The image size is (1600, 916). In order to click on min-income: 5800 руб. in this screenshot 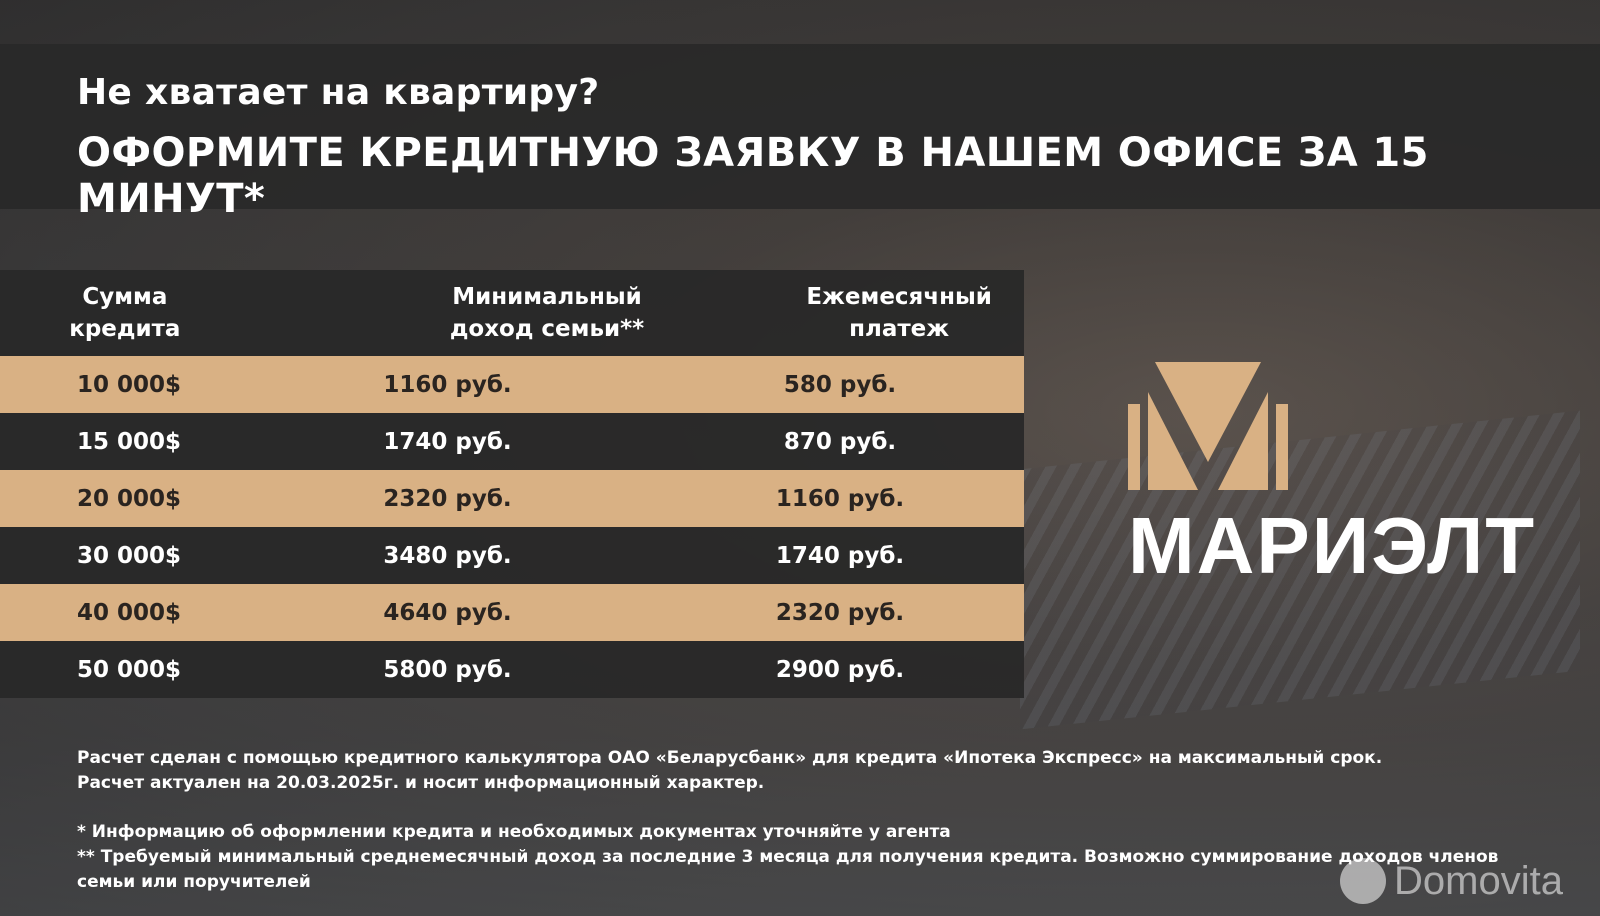, I will do `click(447, 669)`.